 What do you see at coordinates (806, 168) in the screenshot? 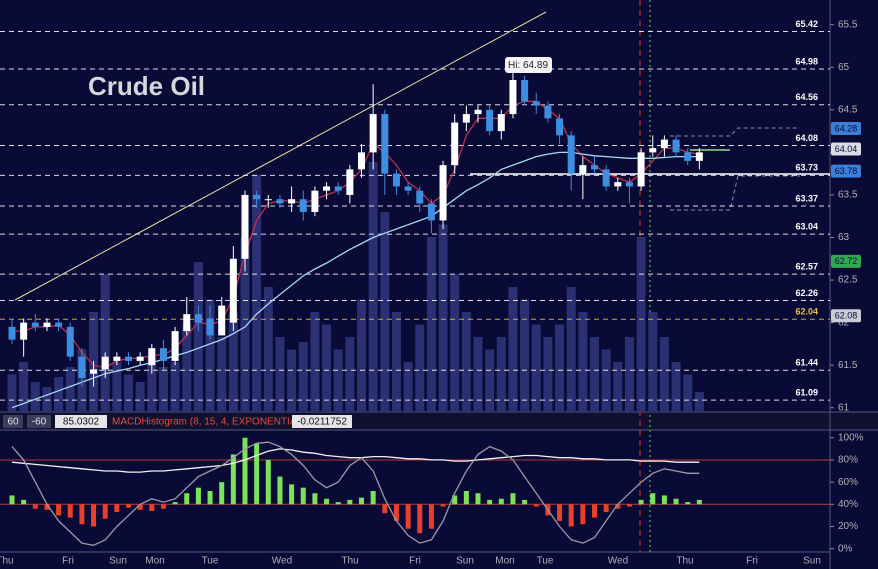
I see `price-level-label: 63.73` at bounding box center [806, 168].